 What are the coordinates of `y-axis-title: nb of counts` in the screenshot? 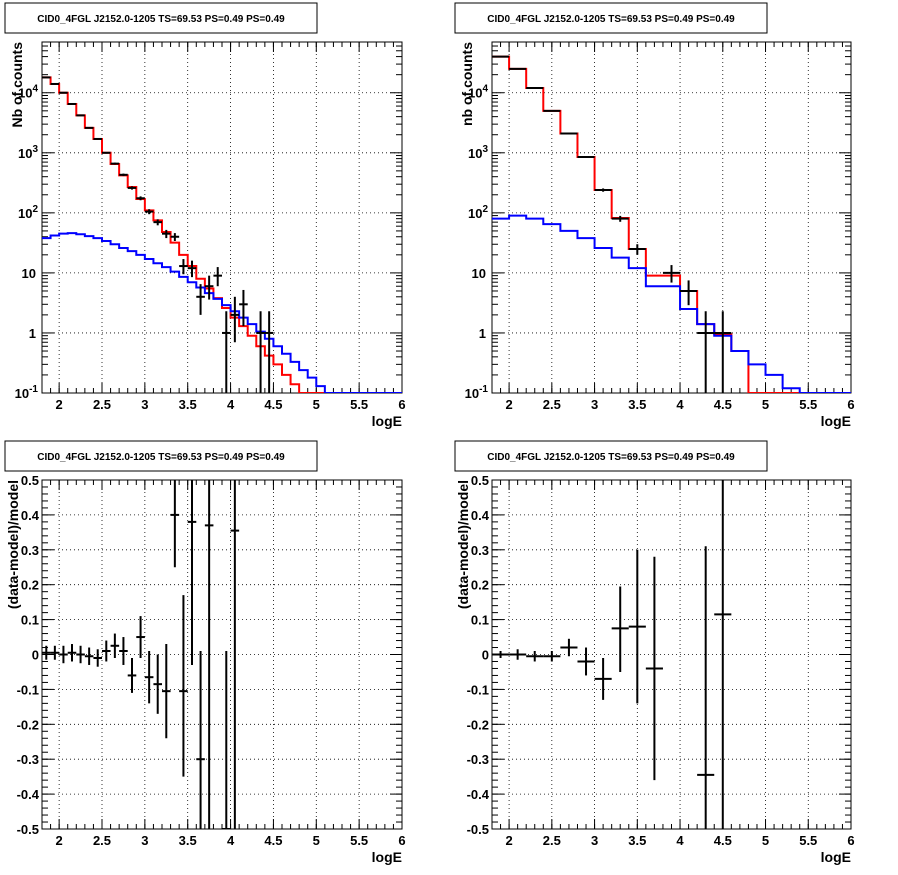 It's located at (467, 84).